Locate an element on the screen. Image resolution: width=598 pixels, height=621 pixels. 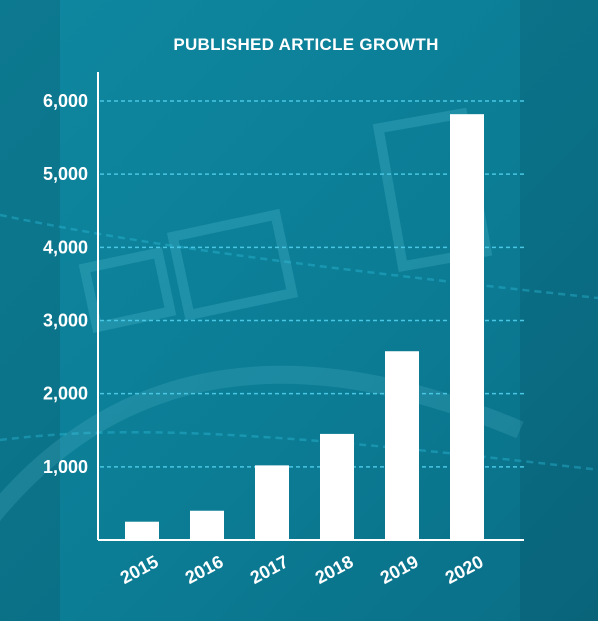
bar-2017 is located at coordinates (272, 502).